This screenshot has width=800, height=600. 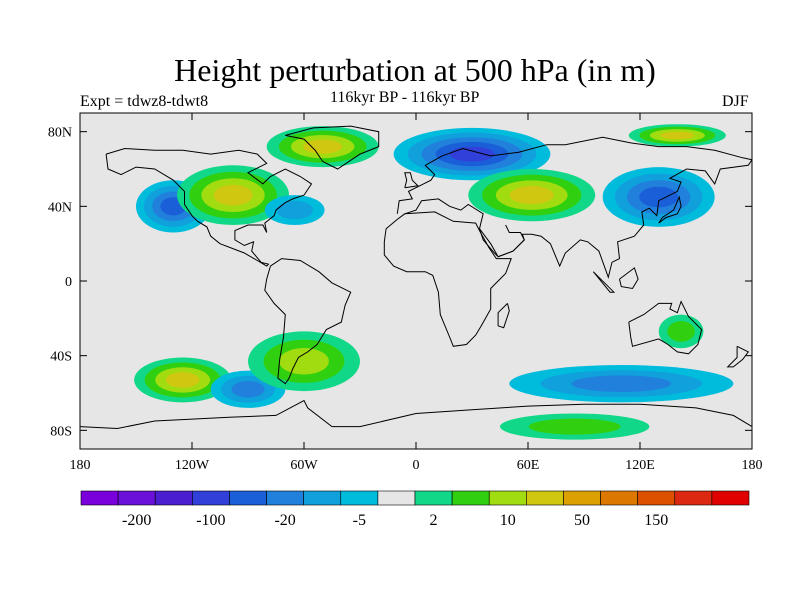 What do you see at coordinates (284, 520) in the screenshot?
I see `colorbar-label: -20` at bounding box center [284, 520].